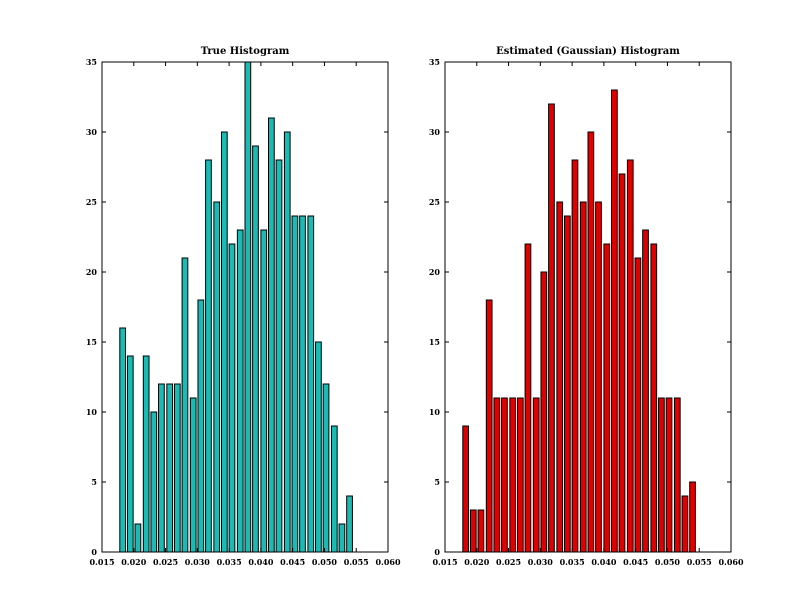 The height and width of the screenshot is (612, 812). What do you see at coordinates (588, 51) in the screenshot?
I see `chart-title: Estimated (Gaussian) Histogram` at bounding box center [588, 51].